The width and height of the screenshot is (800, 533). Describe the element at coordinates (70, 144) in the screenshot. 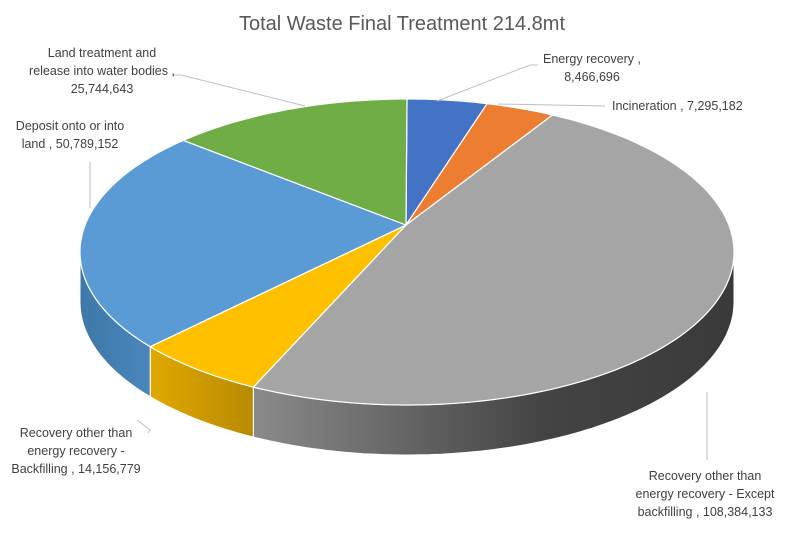

I see `data-label-line: land , 50,789,152` at that location.